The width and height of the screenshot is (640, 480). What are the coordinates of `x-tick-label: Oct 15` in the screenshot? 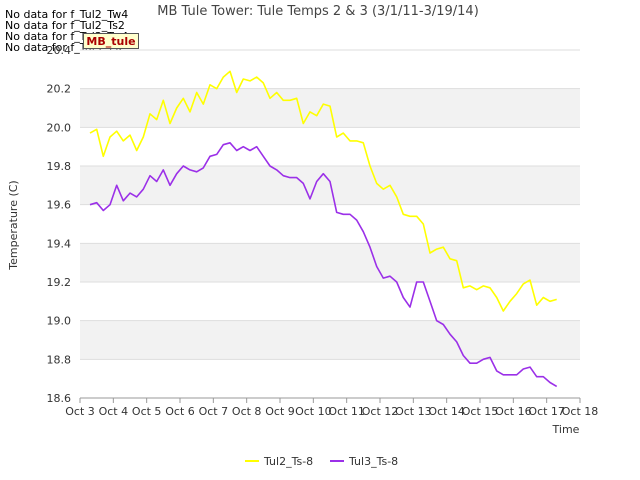 It's located at (480, 411).